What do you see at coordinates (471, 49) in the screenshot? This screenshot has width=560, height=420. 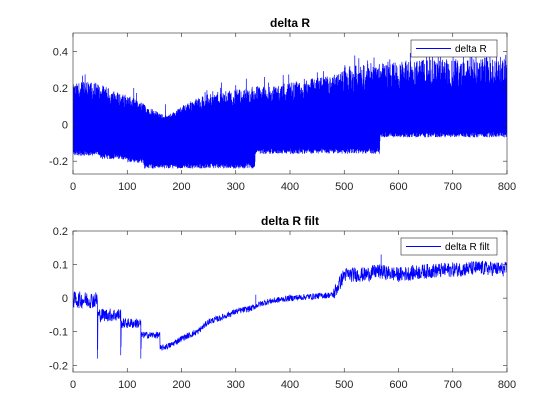 I see `legend-label: delta R` at bounding box center [471, 49].